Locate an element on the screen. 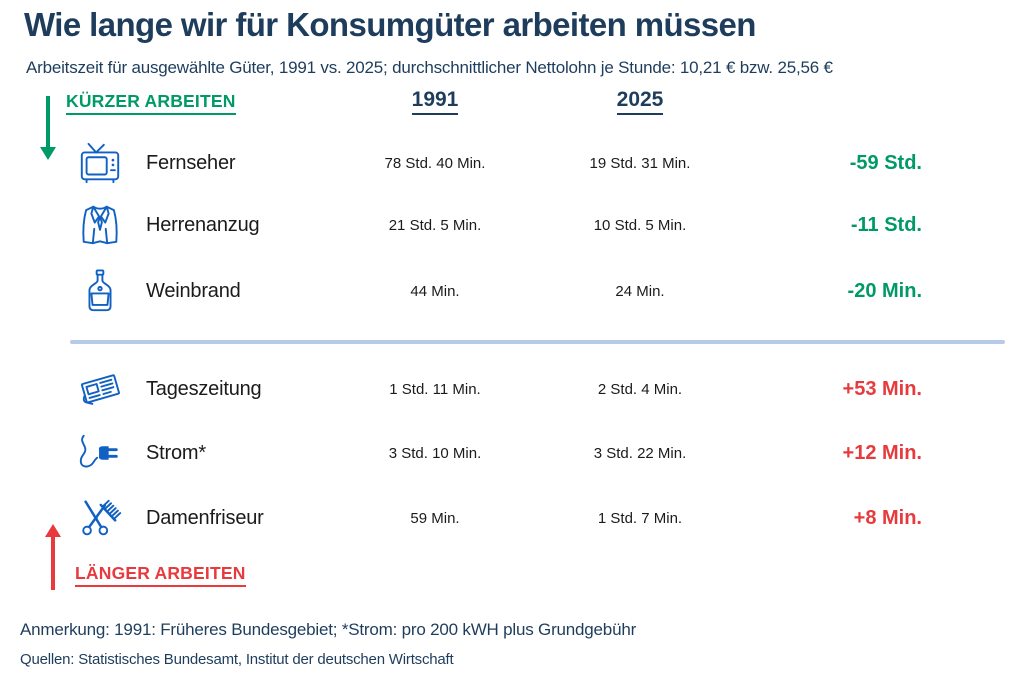 The height and width of the screenshot is (681, 1020). value-1991: 21 Std. 5 Min. is located at coordinates (435, 225).